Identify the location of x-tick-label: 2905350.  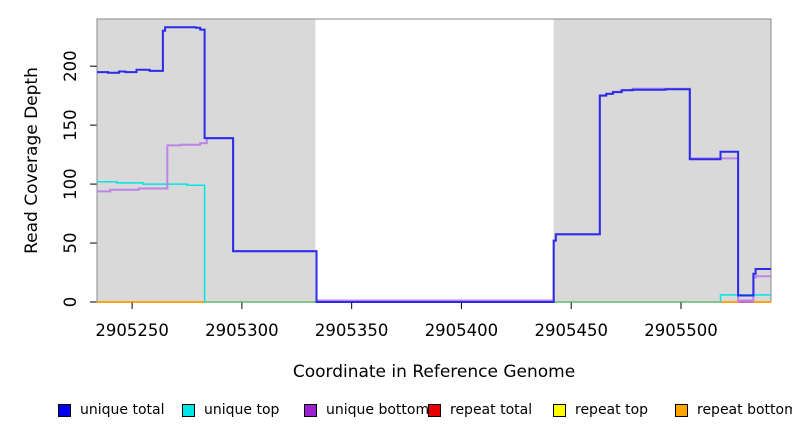
(352, 330).